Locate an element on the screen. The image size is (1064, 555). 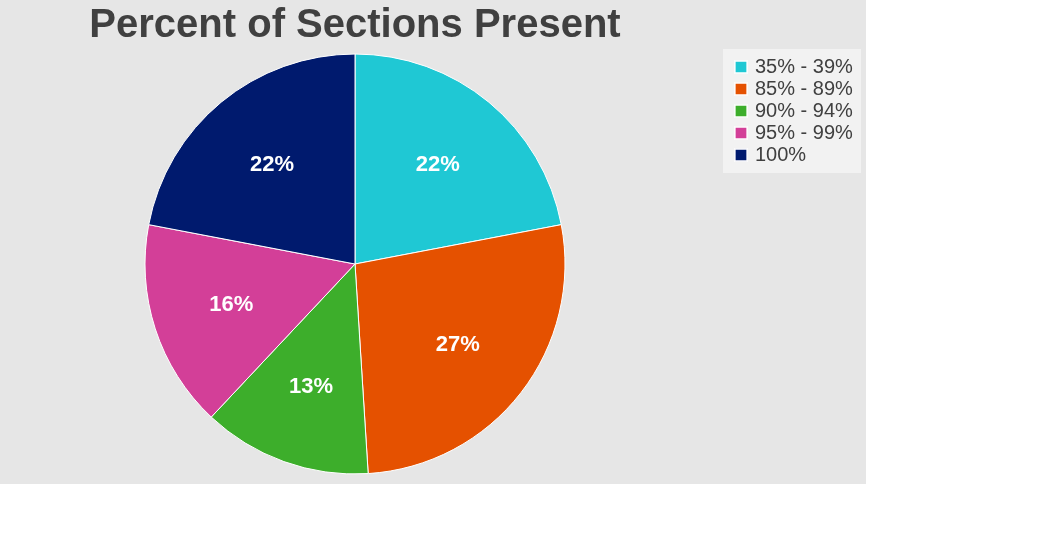
legend-label: 85% - 89% is located at coordinates (804, 88).